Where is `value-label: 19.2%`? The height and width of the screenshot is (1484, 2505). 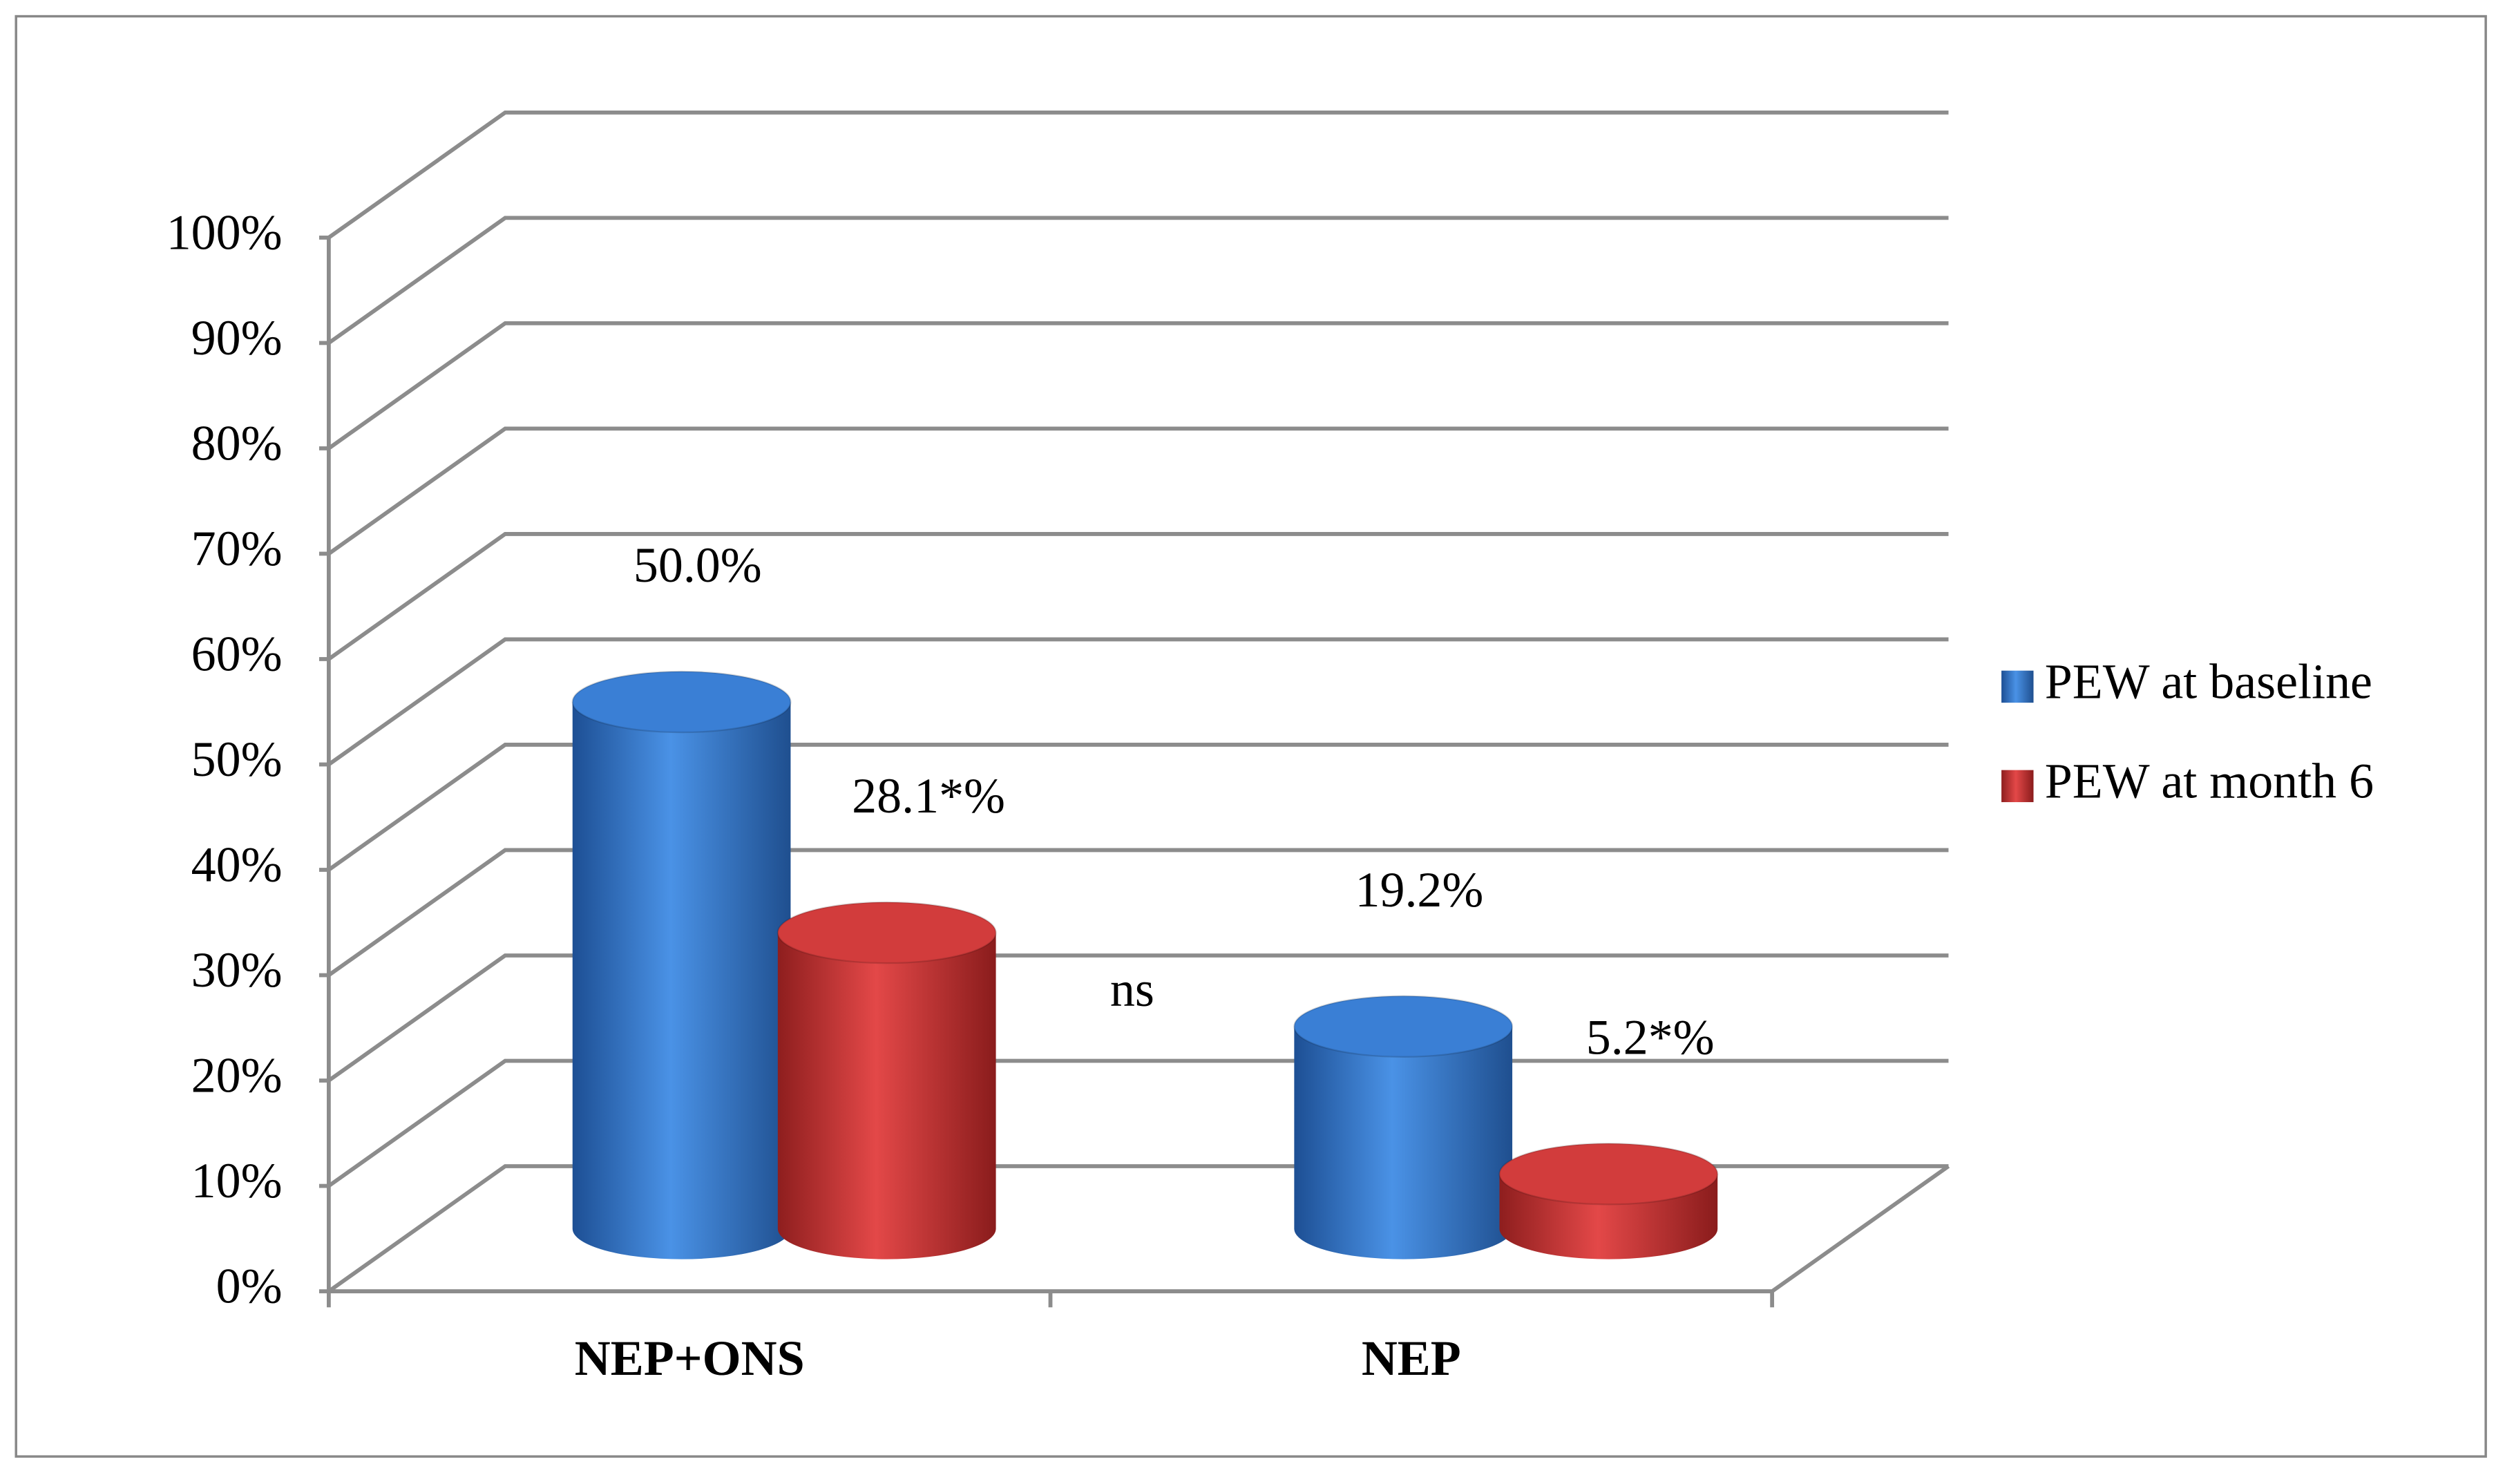
value-label: 19.2% is located at coordinates (1419, 889).